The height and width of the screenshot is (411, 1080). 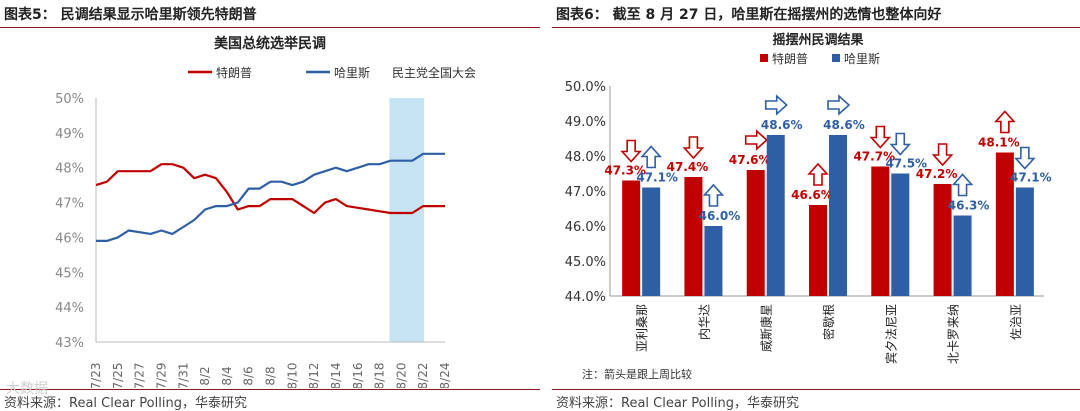 I want to click on legend-swatch, so click(x=764, y=58).